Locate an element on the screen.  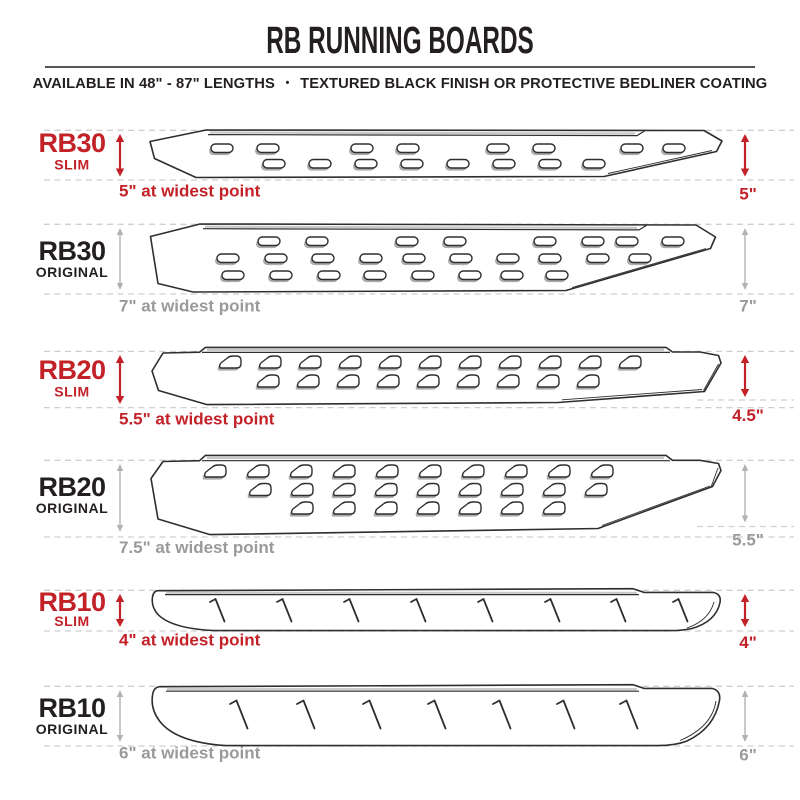
width-caption: 4" at widest point is located at coordinates (190, 640).